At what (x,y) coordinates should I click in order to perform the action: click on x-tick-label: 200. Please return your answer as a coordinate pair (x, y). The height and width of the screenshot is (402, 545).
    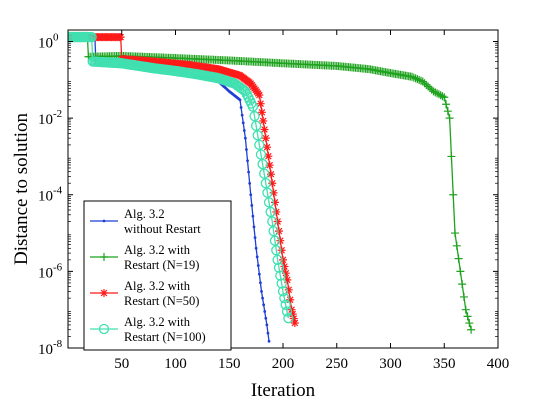
    Looking at the image, I should click on (283, 364).